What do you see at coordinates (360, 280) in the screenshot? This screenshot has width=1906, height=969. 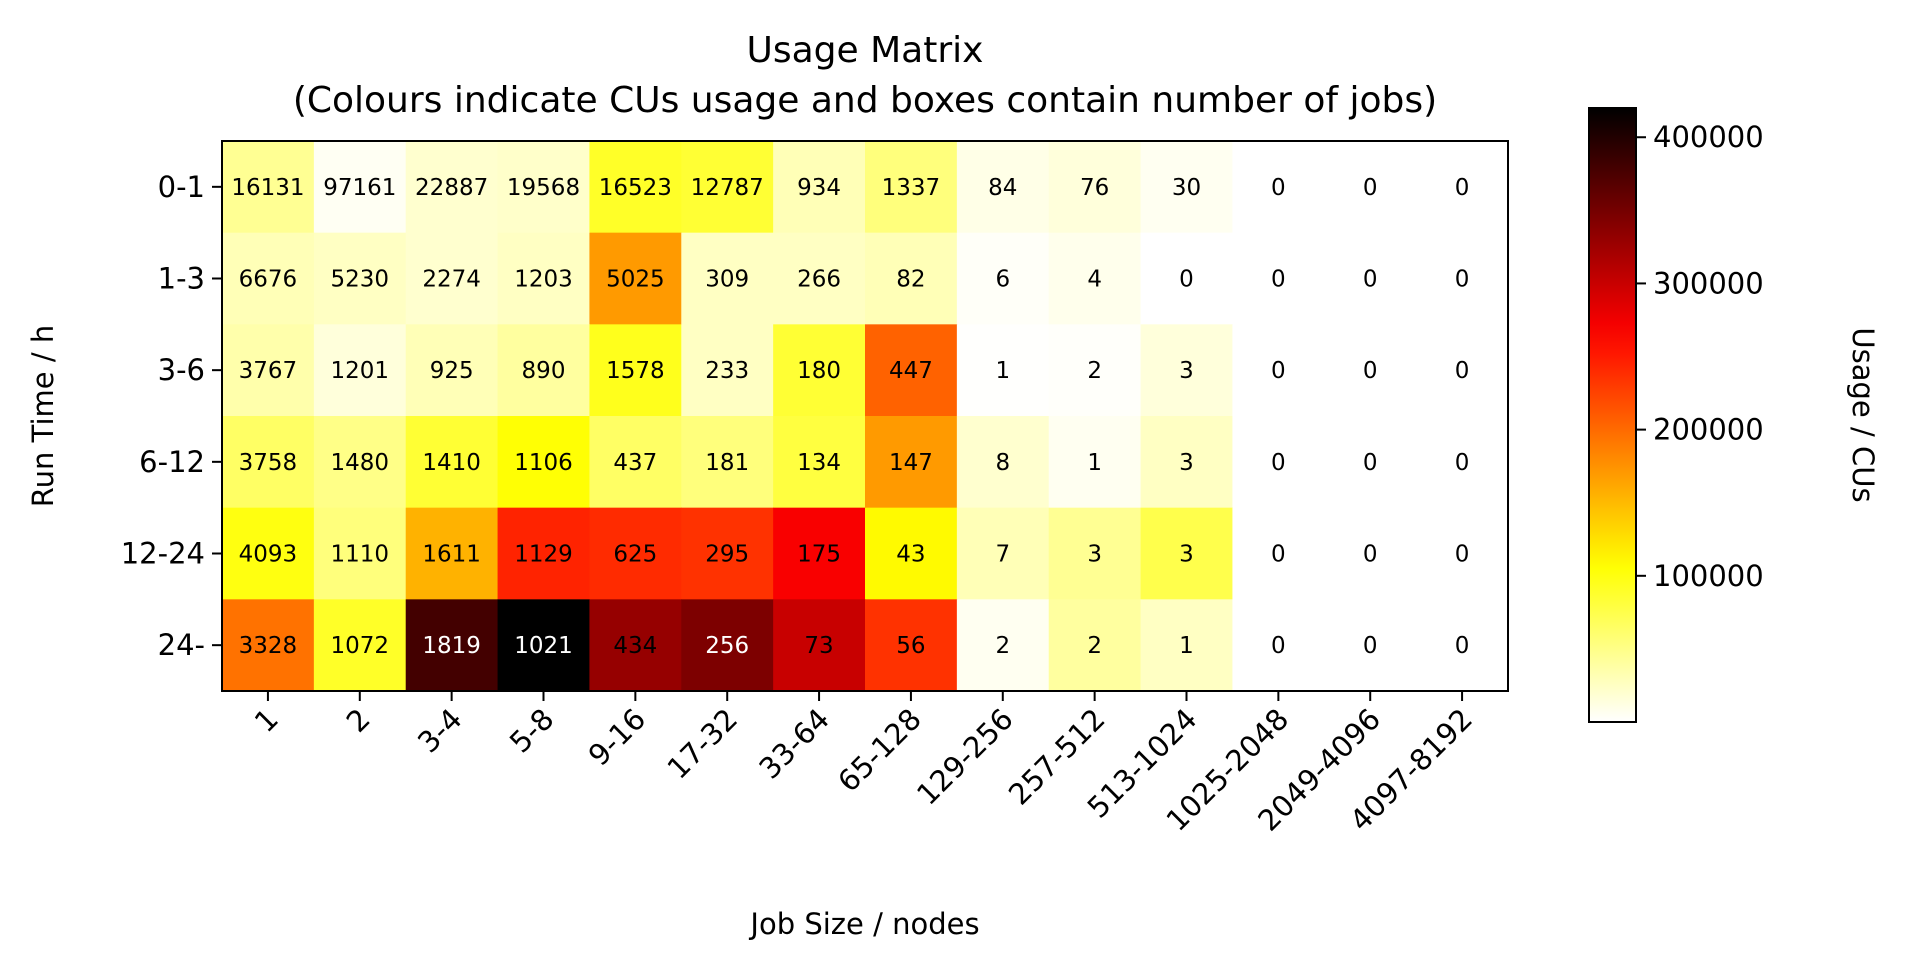 I see `cell-job-count: 5230` at bounding box center [360, 280].